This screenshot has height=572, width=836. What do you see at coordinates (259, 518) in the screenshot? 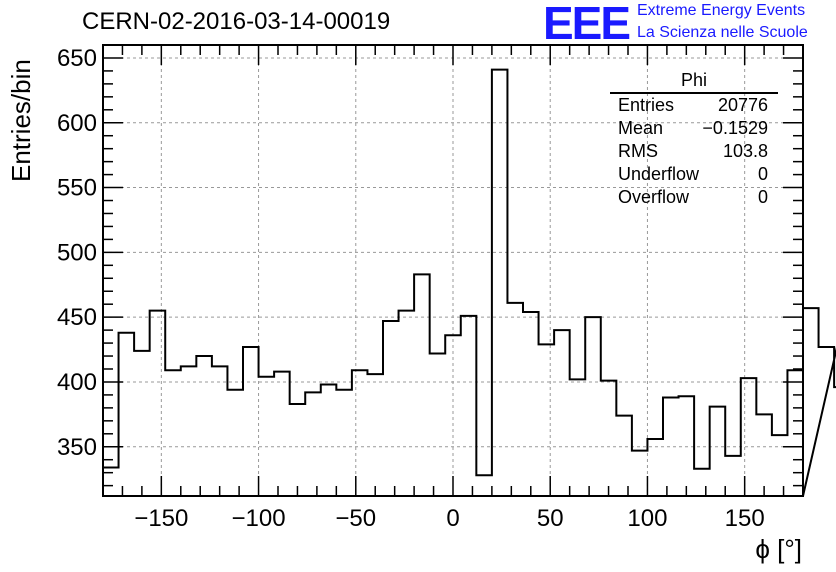
I see `x-tick-label: −100` at bounding box center [259, 518].